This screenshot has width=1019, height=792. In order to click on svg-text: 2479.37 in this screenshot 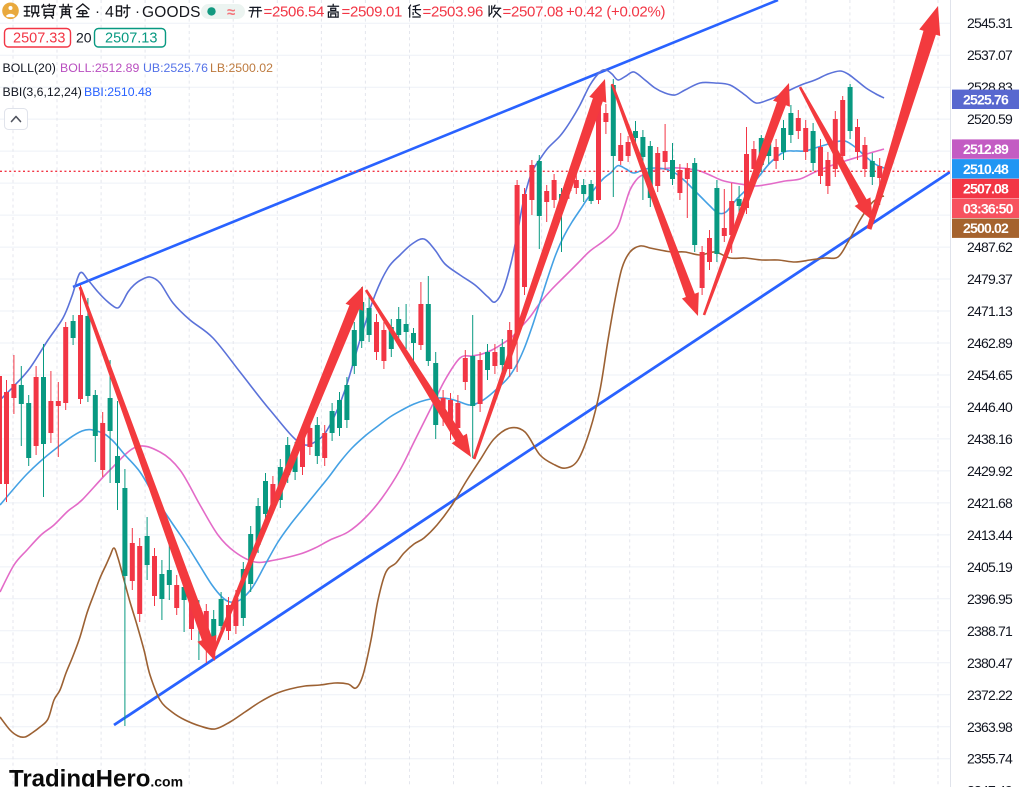, I will do `click(990, 279)`.